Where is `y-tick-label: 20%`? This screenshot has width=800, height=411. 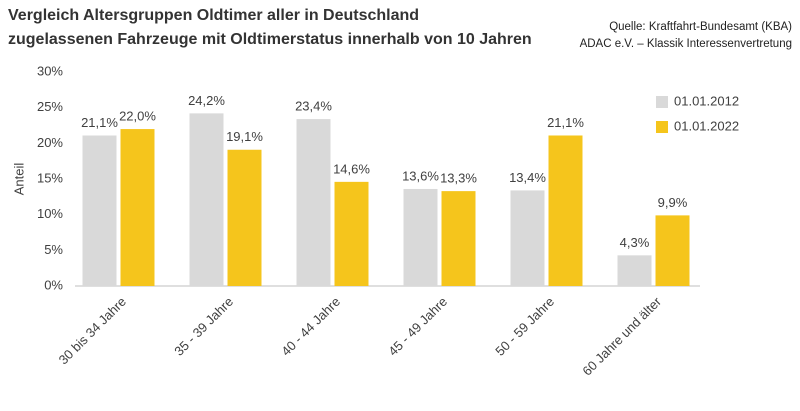
y-tick-label: 20% is located at coordinates (50, 142).